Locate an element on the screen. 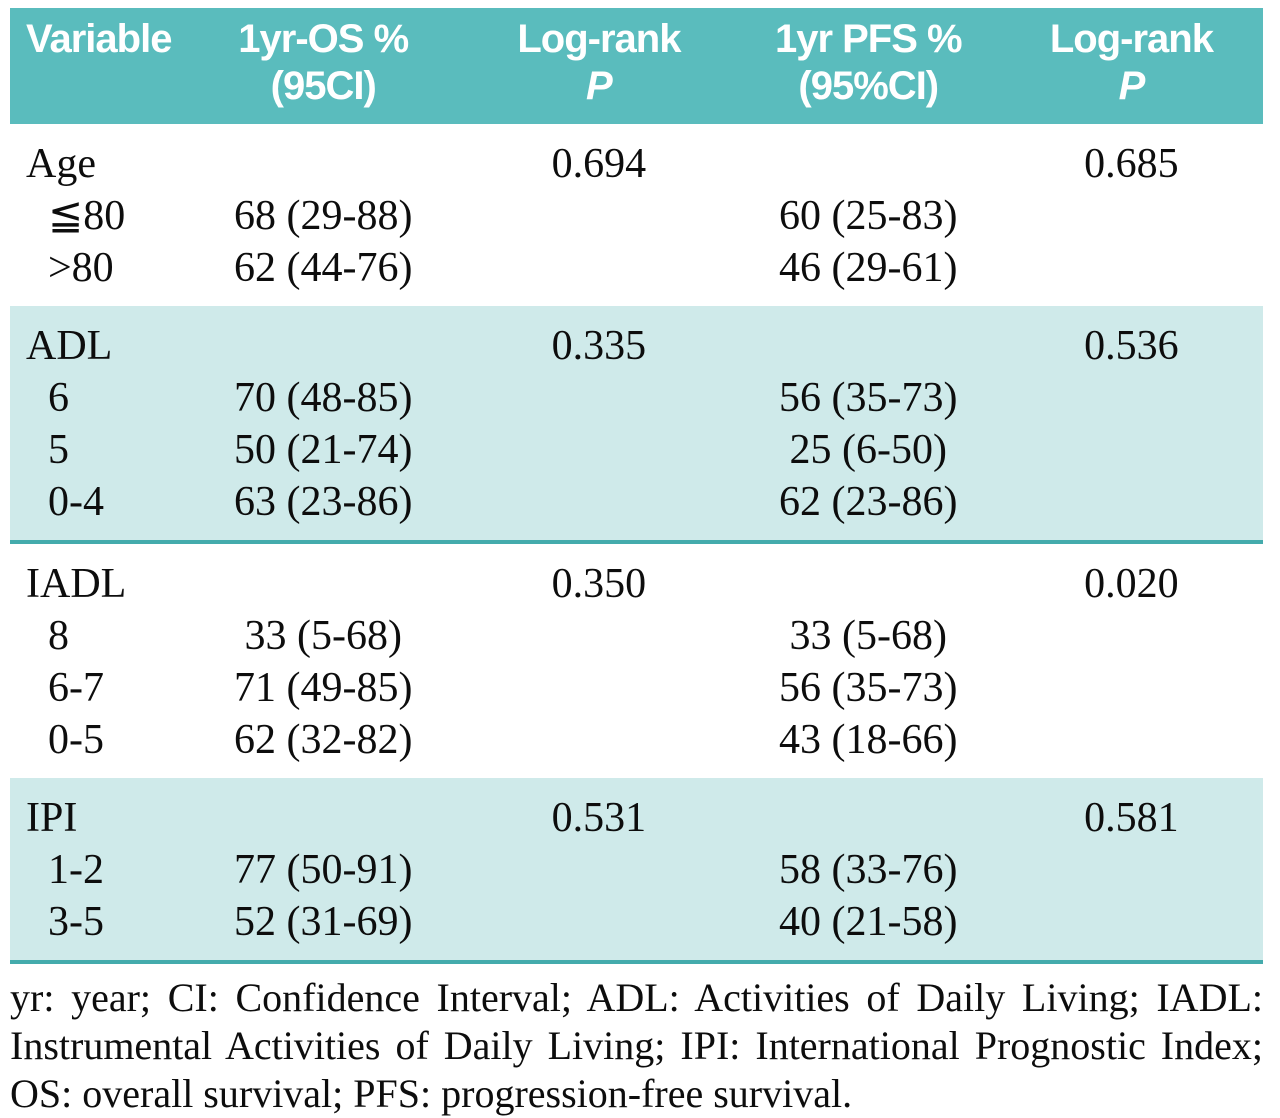  table-row: 5 50 (21-74) 25 (6-50) is located at coordinates (636, 450).